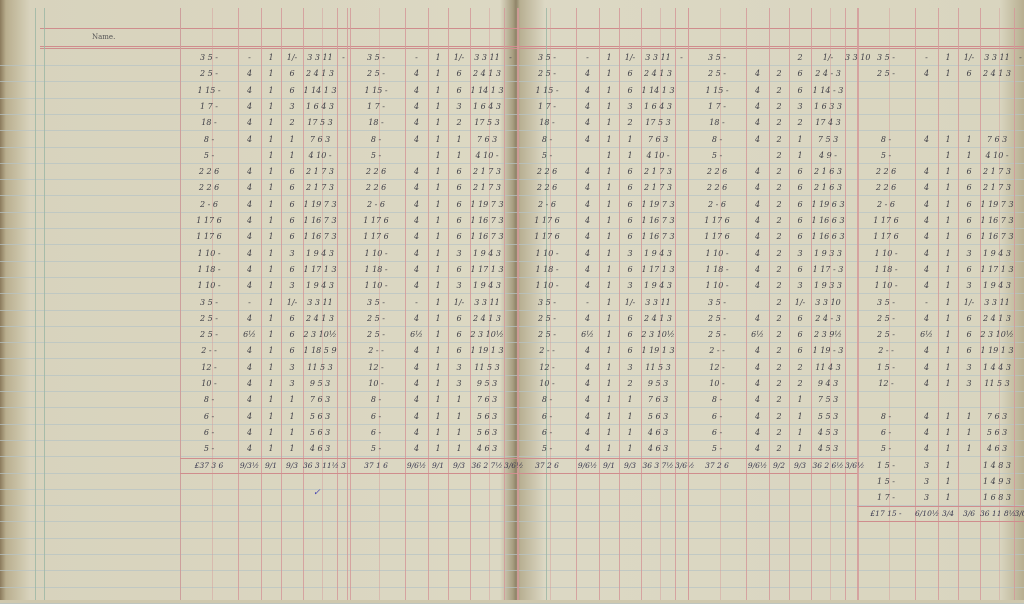  Describe the element at coordinates (249, 335) in the screenshot. I see `wage-cell: 6½` at that location.